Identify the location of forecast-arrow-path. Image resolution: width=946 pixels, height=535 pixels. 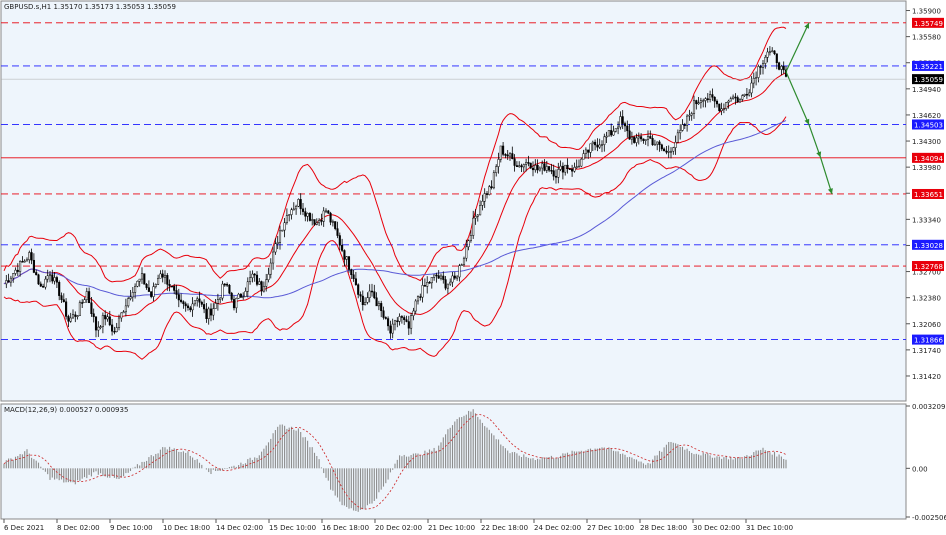
(809, 133).